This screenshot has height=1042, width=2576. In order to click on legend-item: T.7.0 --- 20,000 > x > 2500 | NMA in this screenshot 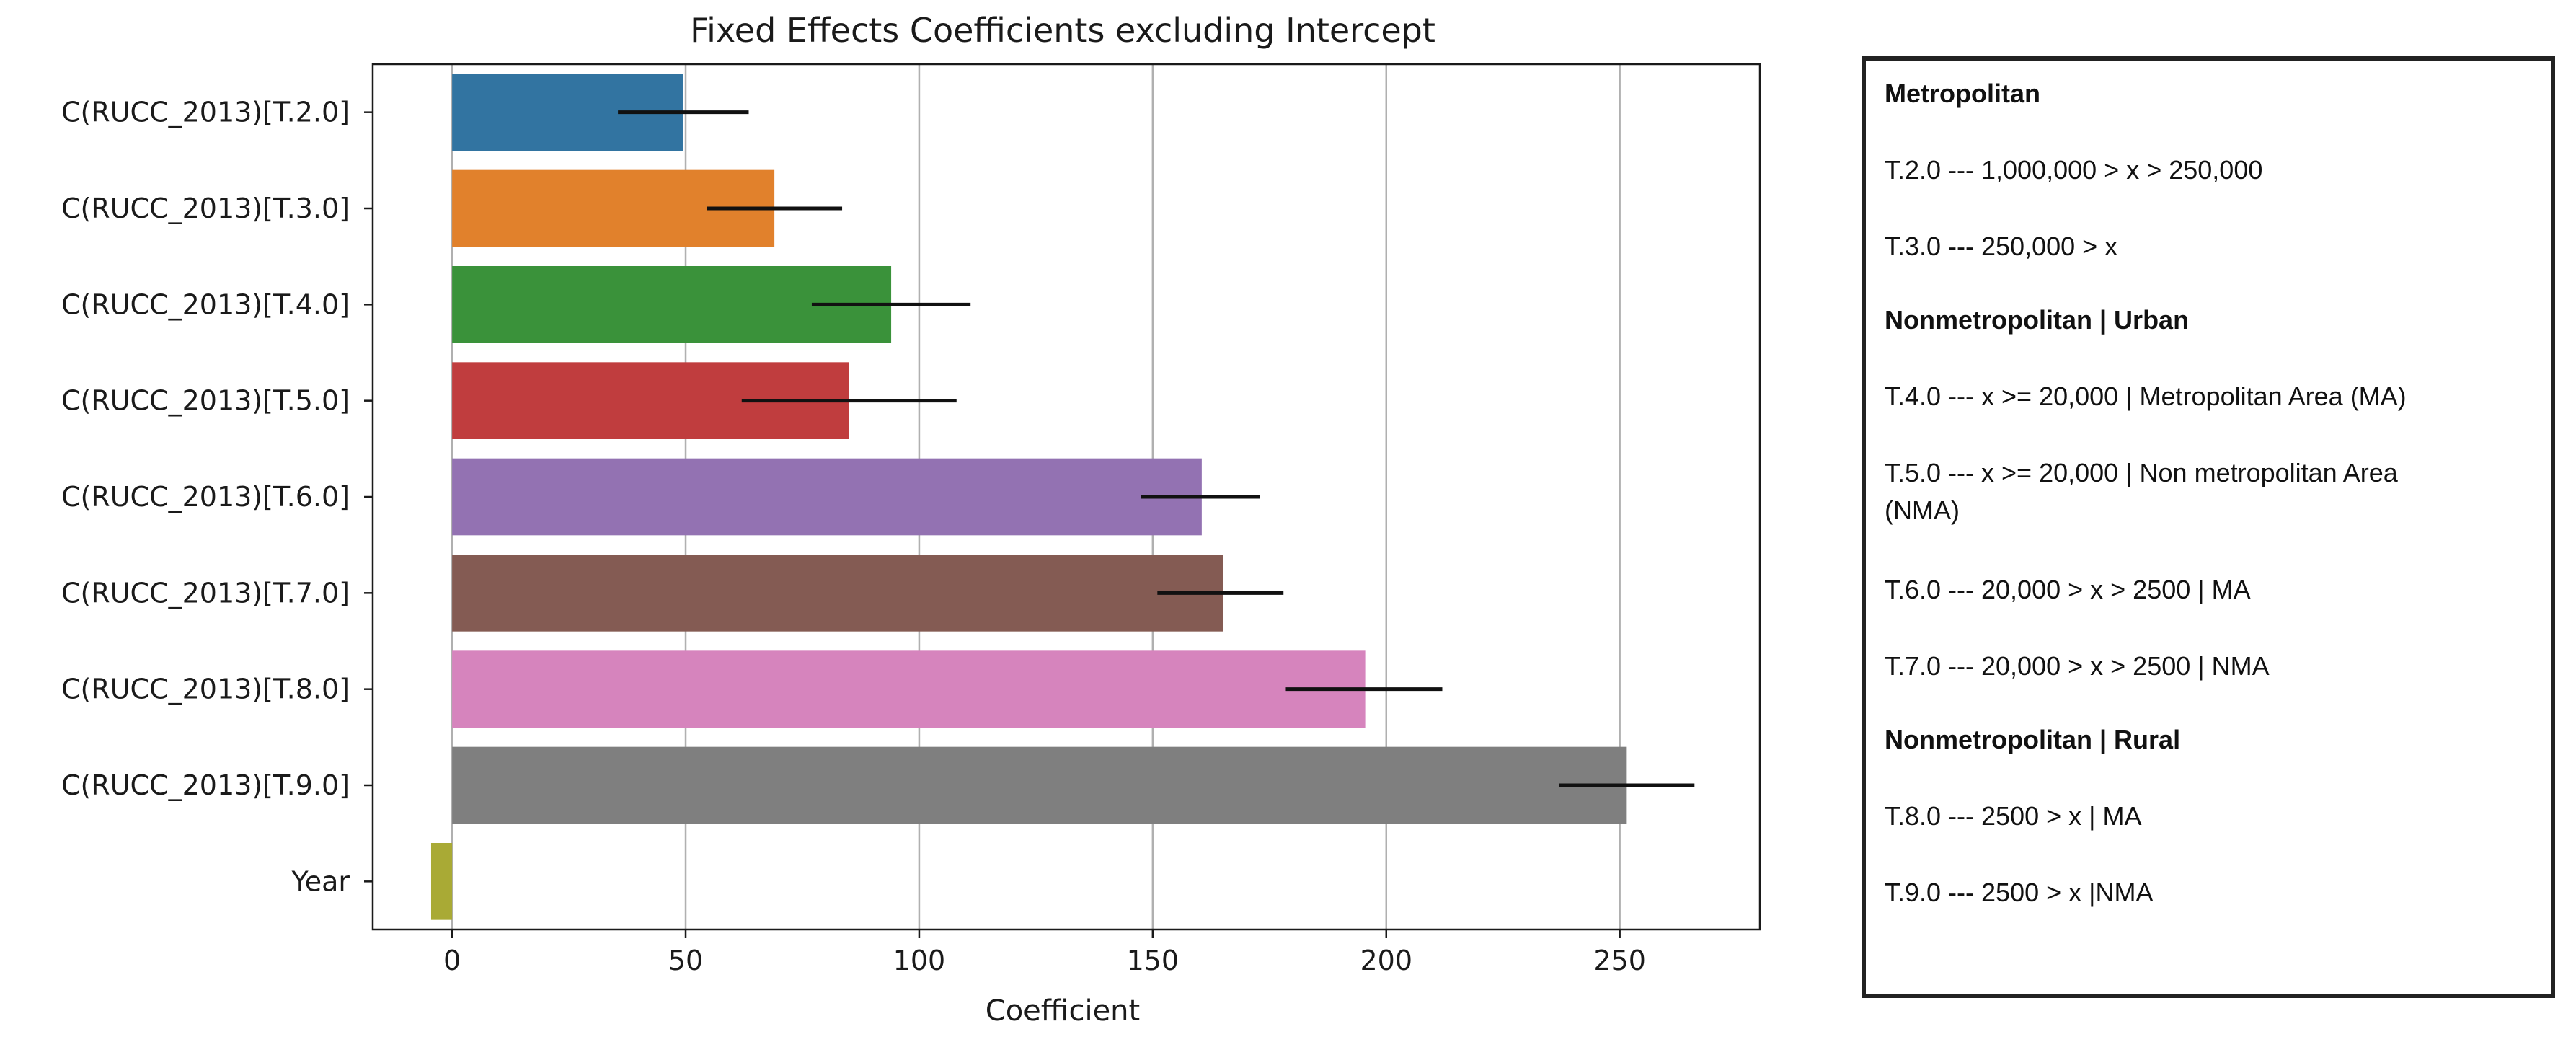, I will do `click(2077, 666)`.